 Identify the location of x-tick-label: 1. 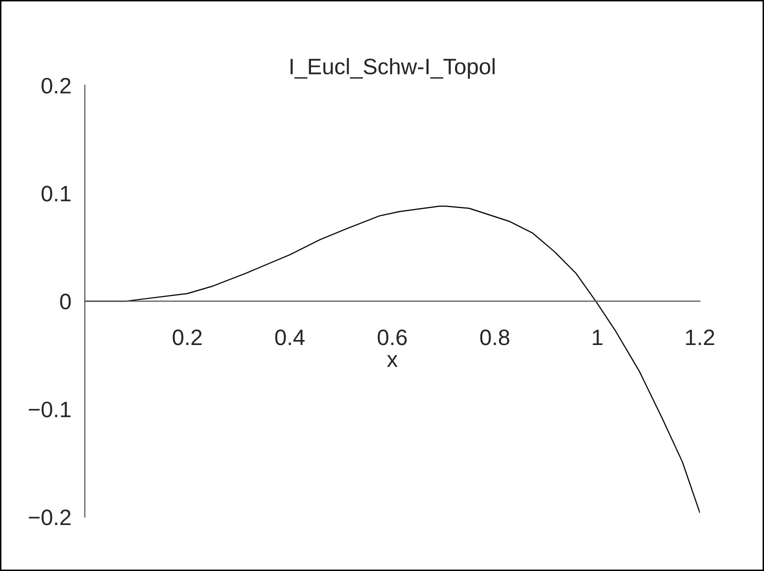
(597, 338).